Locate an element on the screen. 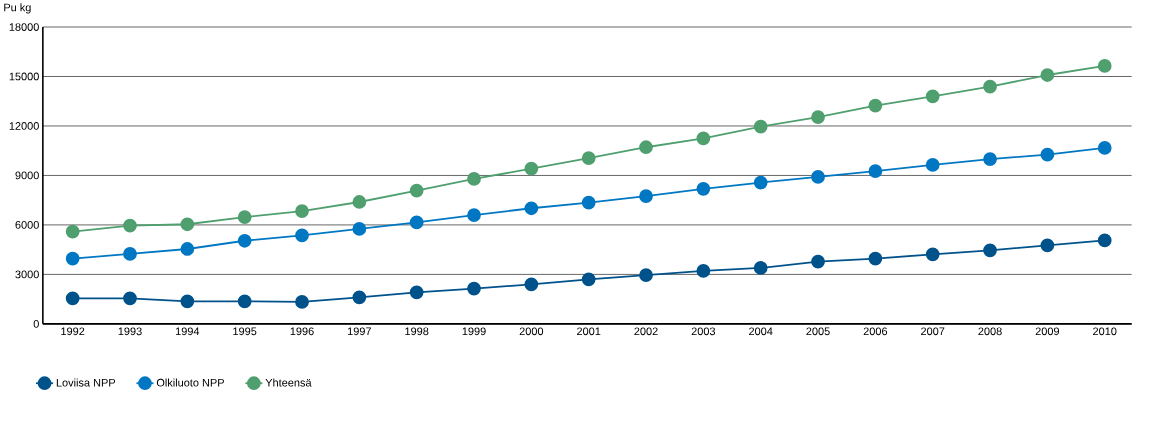 The height and width of the screenshot is (441, 1160). x-tick-label: 2005 is located at coordinates (818, 331).